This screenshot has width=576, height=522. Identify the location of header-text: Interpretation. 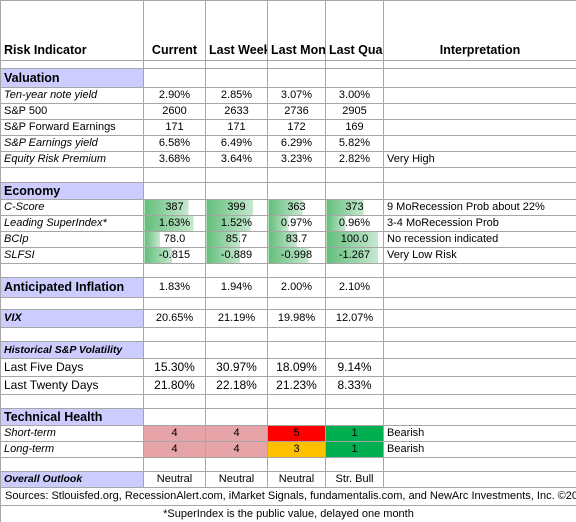
(480, 50).